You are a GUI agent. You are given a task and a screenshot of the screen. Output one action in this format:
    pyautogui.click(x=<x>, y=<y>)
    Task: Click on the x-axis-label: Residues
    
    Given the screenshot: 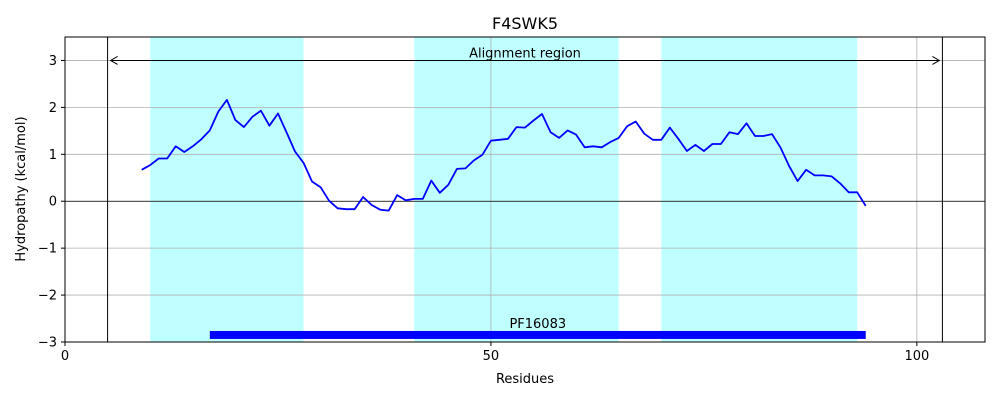 What is the action you would take?
    pyautogui.click(x=525, y=379)
    